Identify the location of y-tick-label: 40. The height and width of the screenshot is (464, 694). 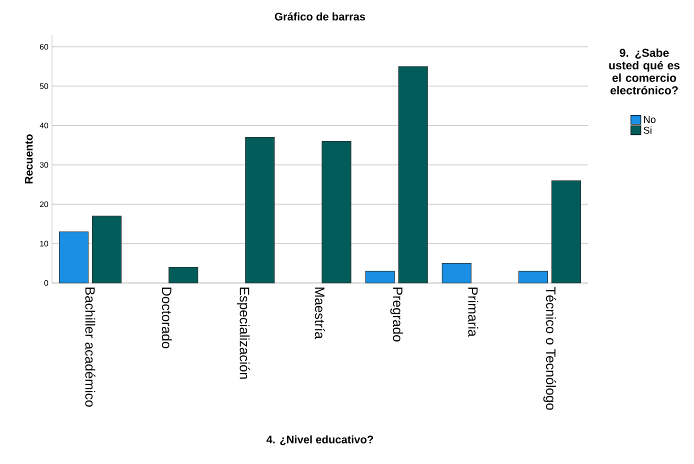
(44, 125).